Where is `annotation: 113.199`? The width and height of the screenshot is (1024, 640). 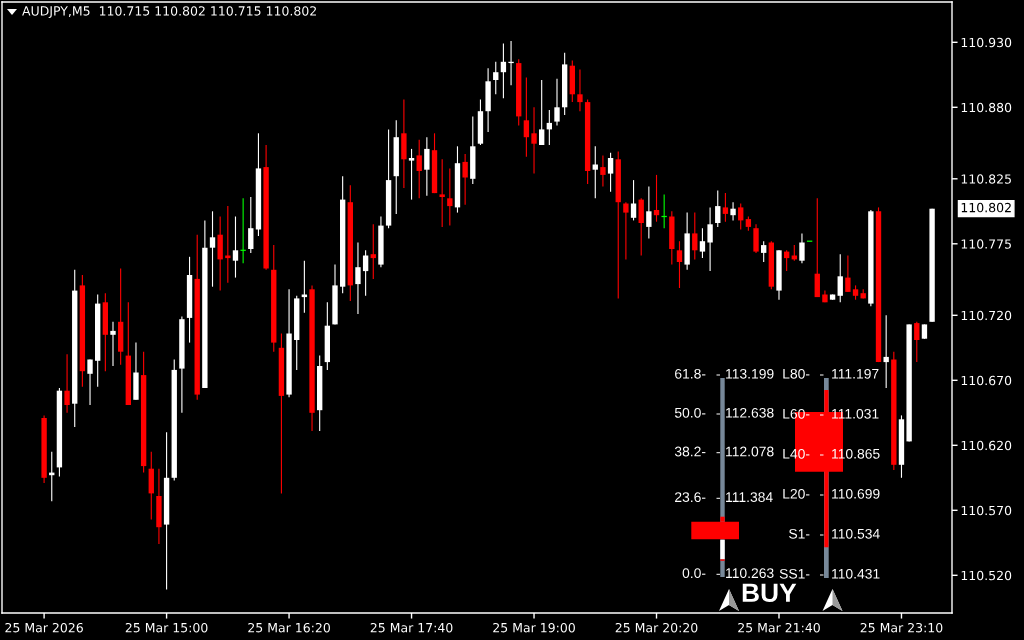 annotation: 113.199 is located at coordinates (750, 373).